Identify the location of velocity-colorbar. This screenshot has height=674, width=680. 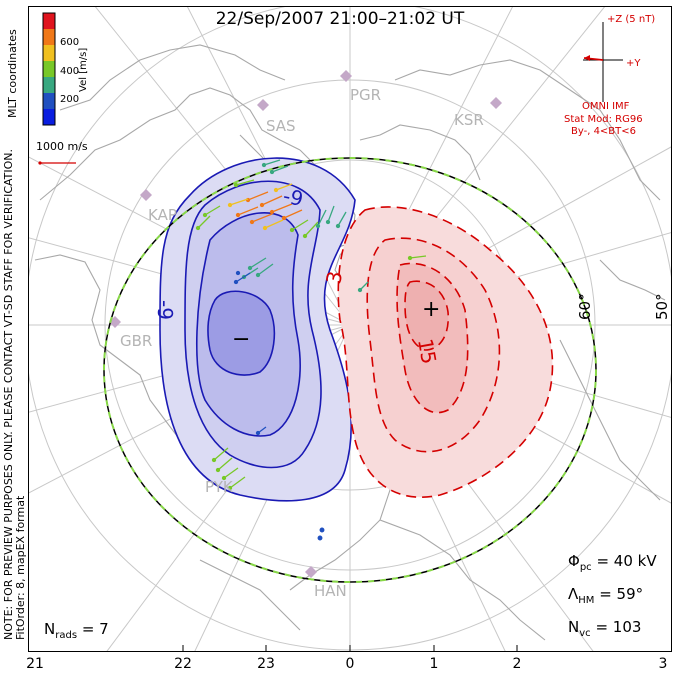
(49, 69).